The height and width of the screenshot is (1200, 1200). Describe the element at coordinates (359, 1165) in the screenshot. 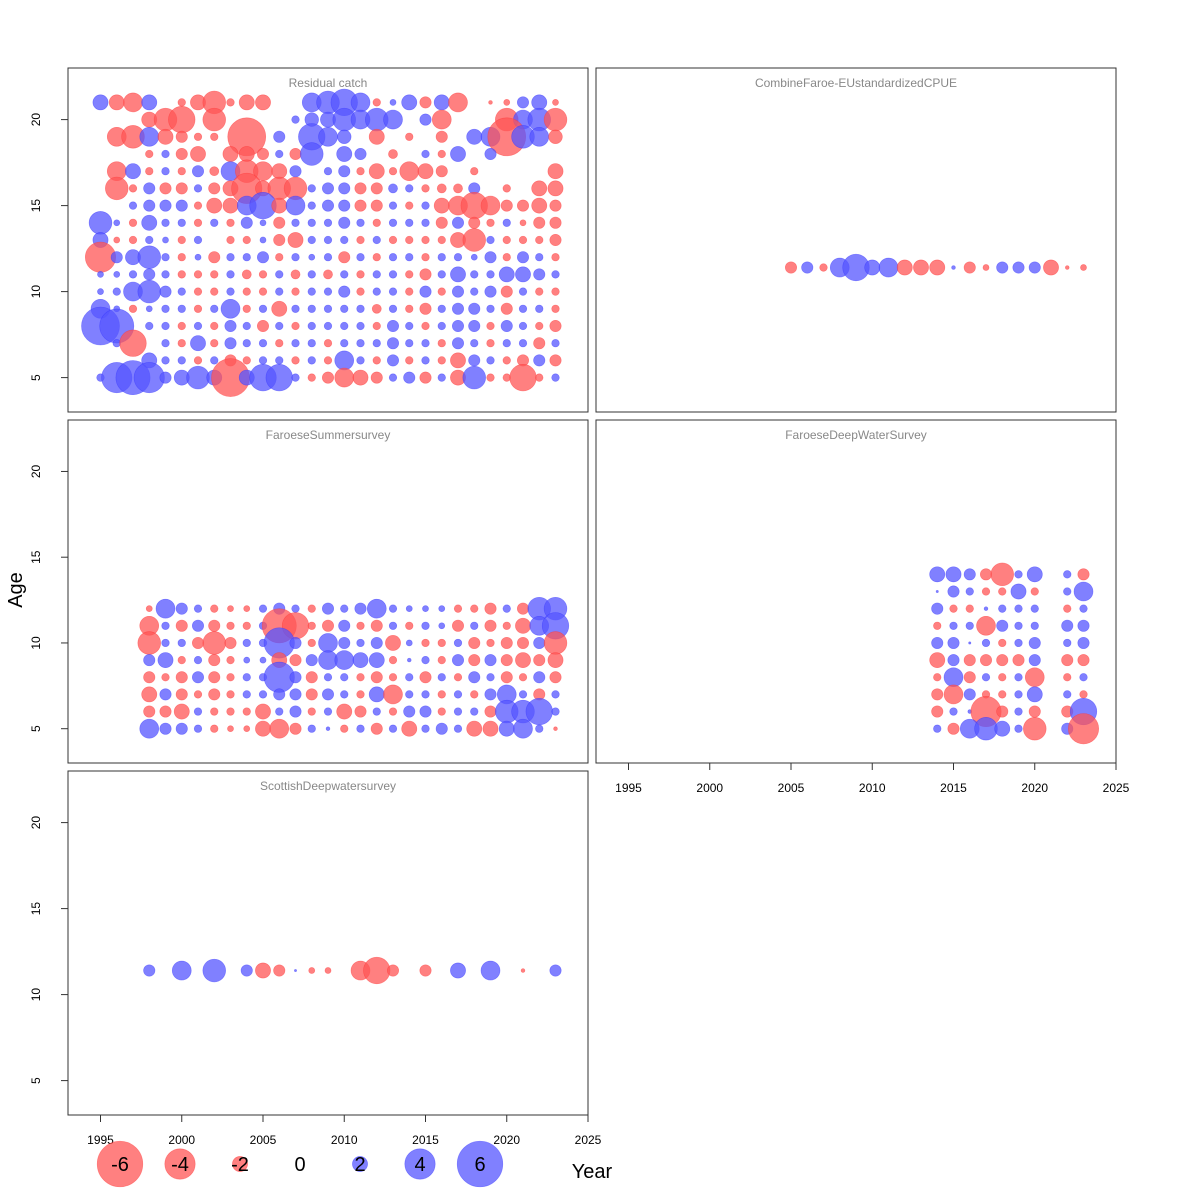

I see `legend-label: 2` at that location.